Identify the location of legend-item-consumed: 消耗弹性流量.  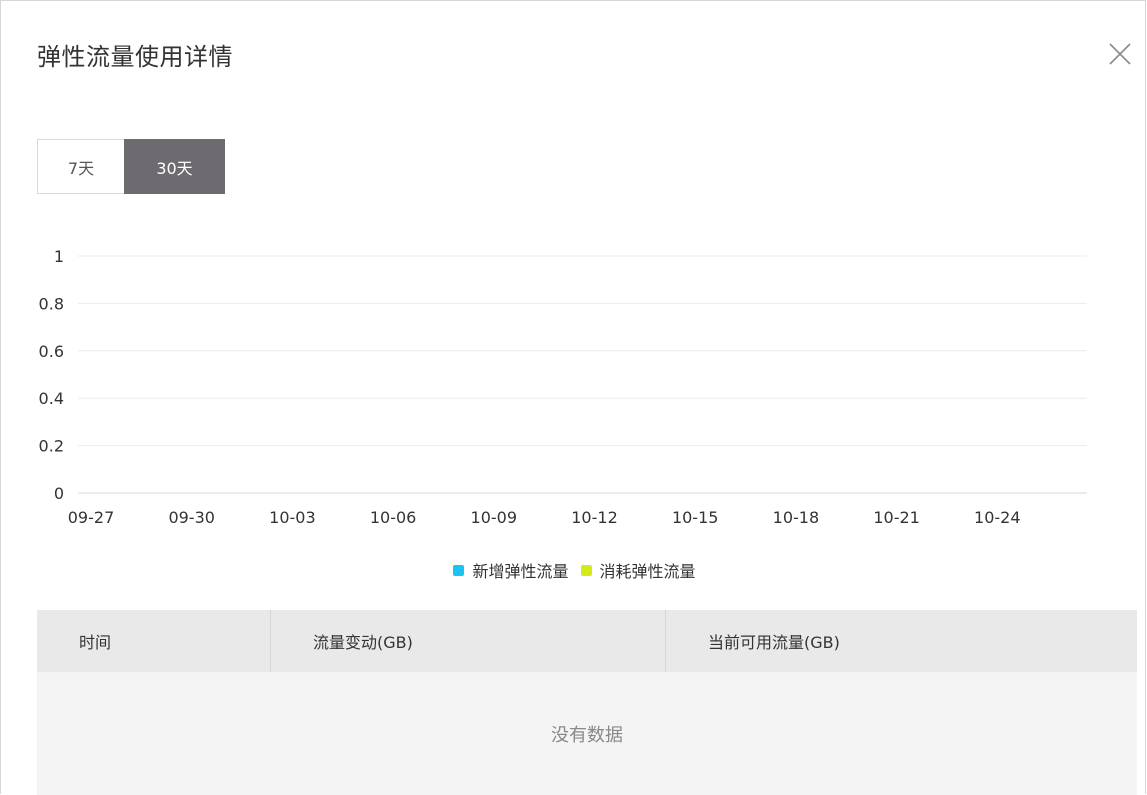
(638, 570).